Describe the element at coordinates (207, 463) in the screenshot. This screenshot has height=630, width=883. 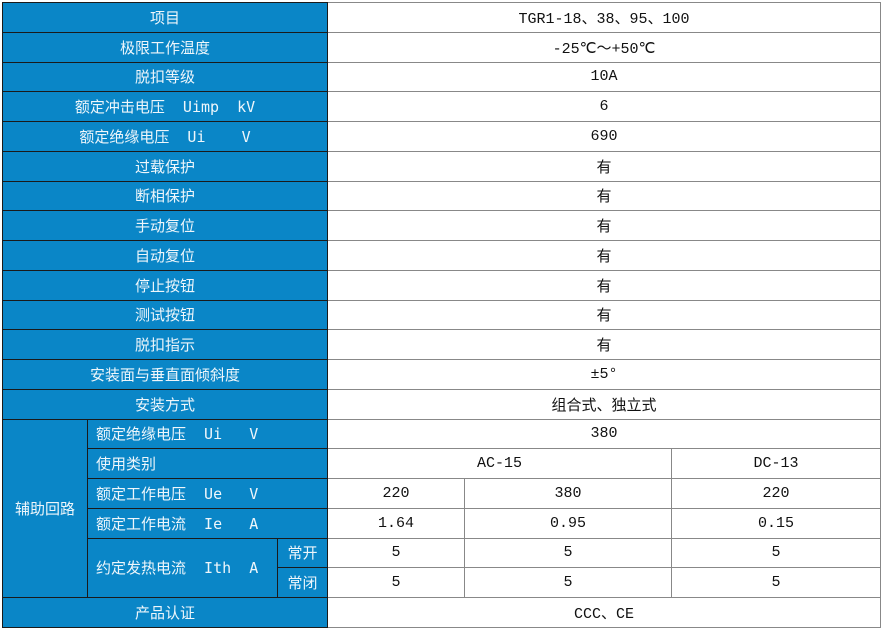
I see `aux-category-label: 使用类别` at that location.